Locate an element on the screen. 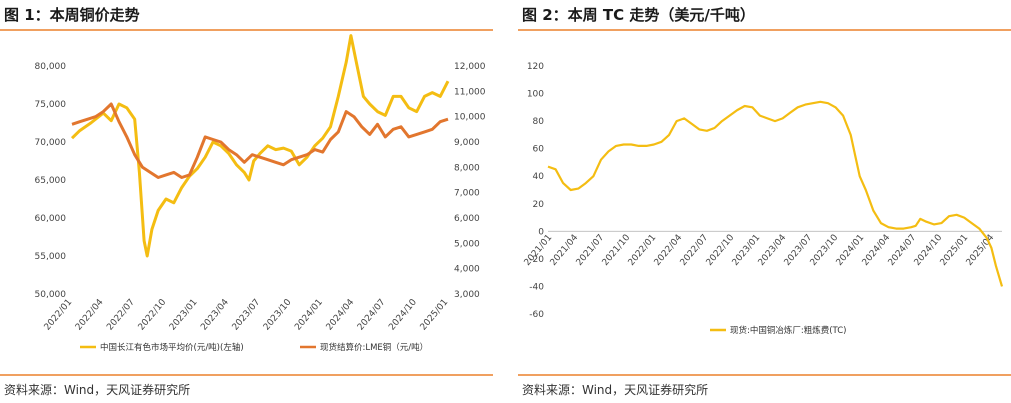 The image size is (1011, 403). figure-2-top-rule is located at coordinates (764, 30).